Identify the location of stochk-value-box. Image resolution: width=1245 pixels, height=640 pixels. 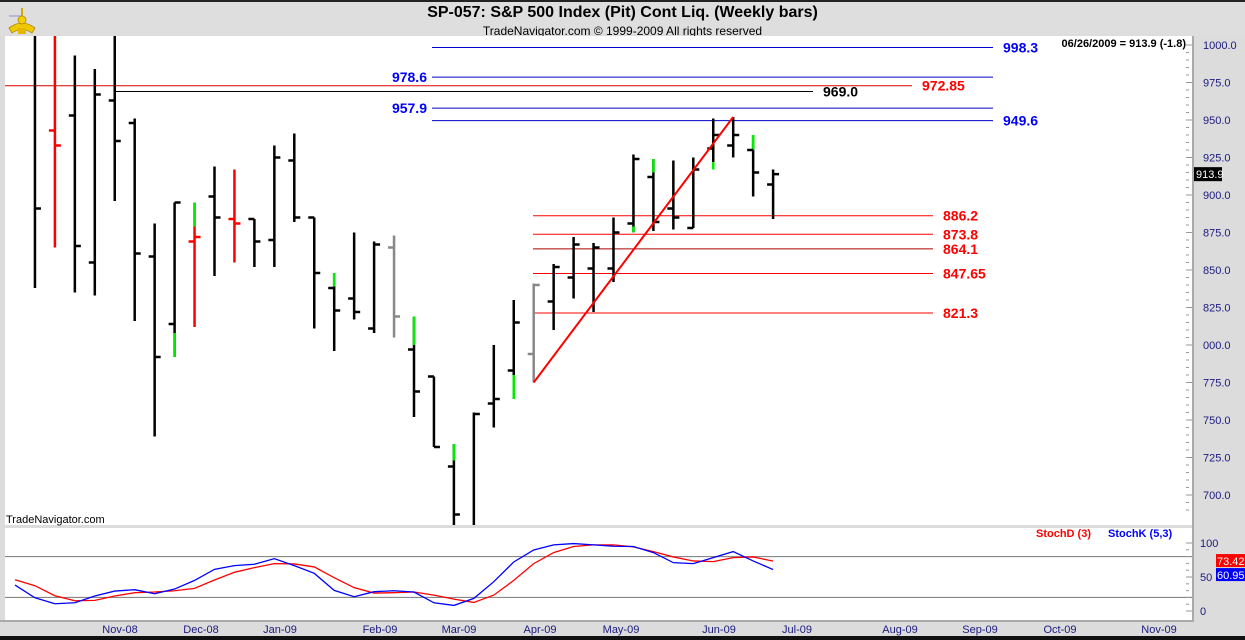
(1230, 575).